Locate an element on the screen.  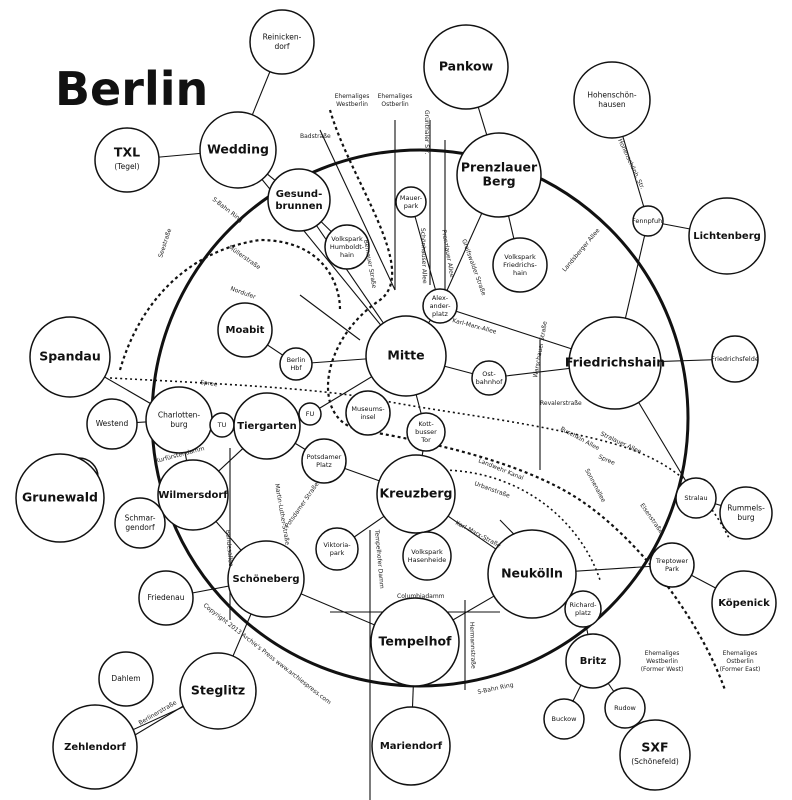
district-kreuzberg: Kreuzberg is located at coordinates (416, 494).